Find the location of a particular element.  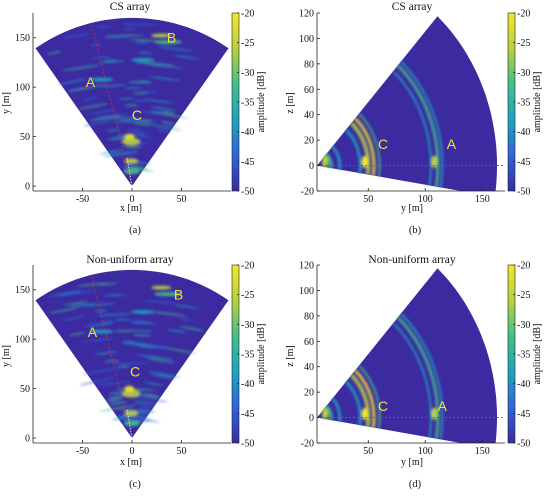

x-tick-label: 150 is located at coordinates (482, 451).